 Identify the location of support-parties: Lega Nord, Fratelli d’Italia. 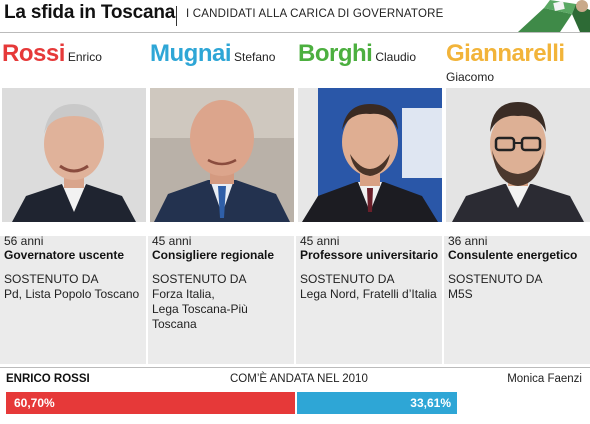
(370, 294).